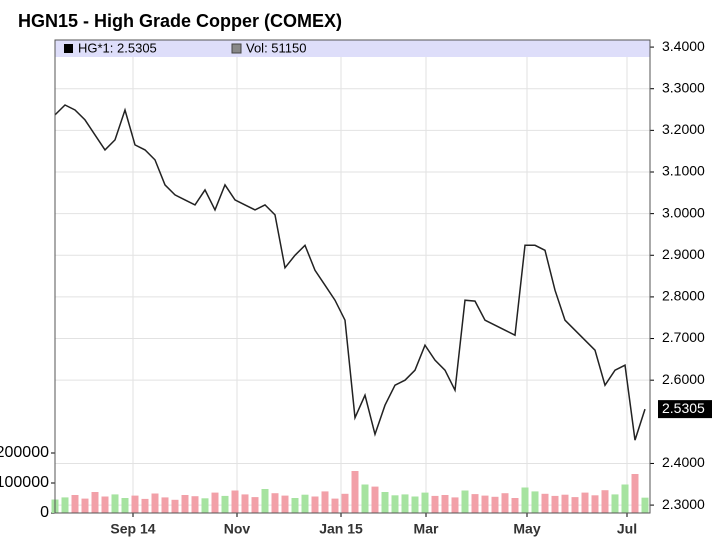 The width and height of the screenshot is (727, 551). What do you see at coordinates (237, 529) in the screenshot?
I see `x-tick-label: Nov` at bounding box center [237, 529].